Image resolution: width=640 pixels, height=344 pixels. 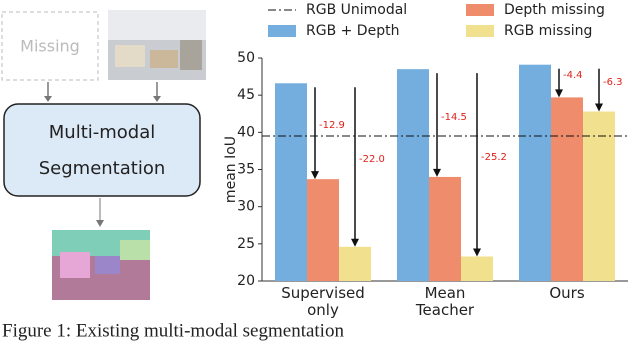 I want to click on model-box, so click(x=102, y=150).